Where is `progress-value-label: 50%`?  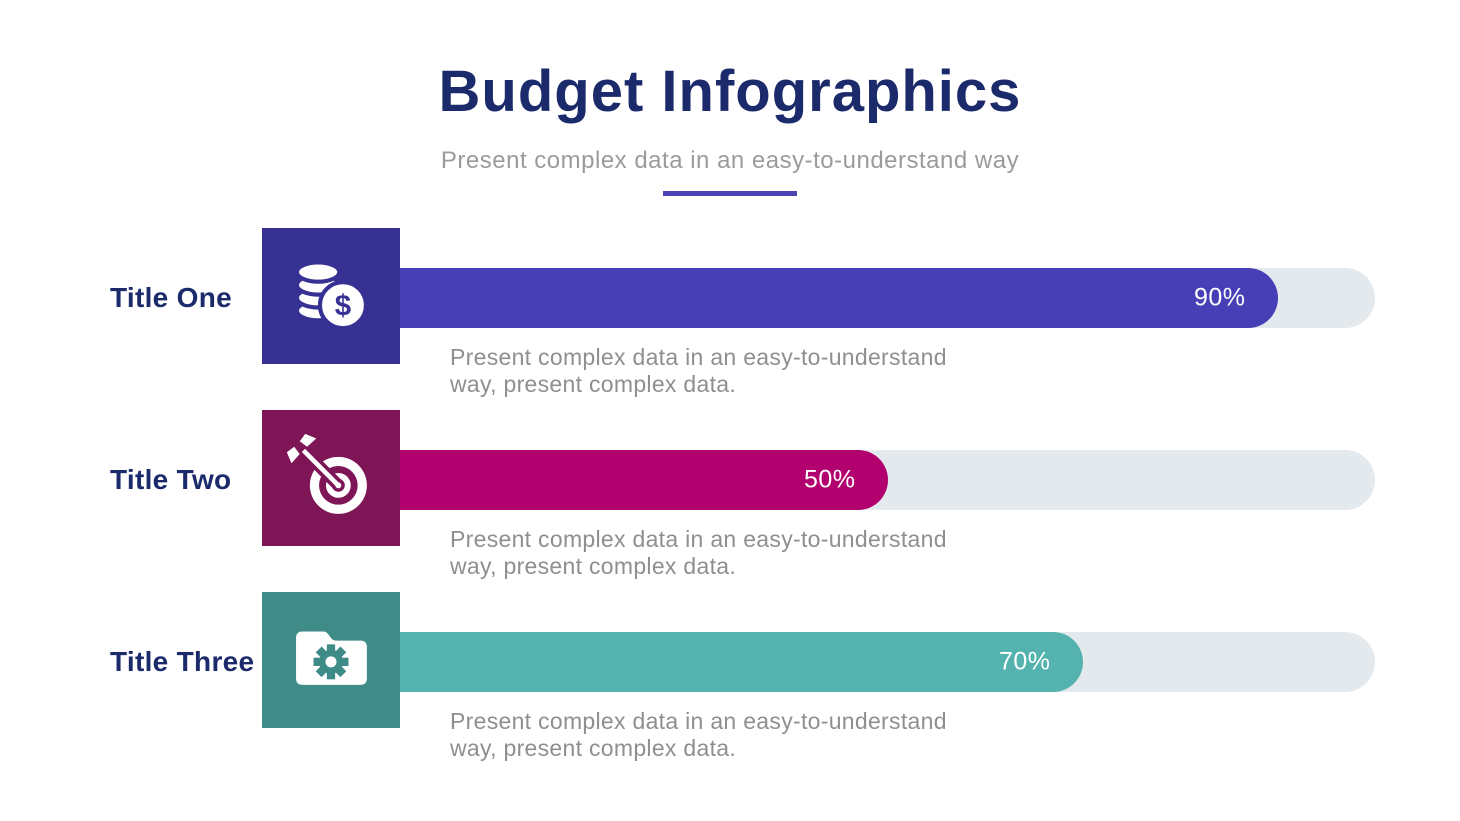 progress-value-label: 50% is located at coordinates (829, 479).